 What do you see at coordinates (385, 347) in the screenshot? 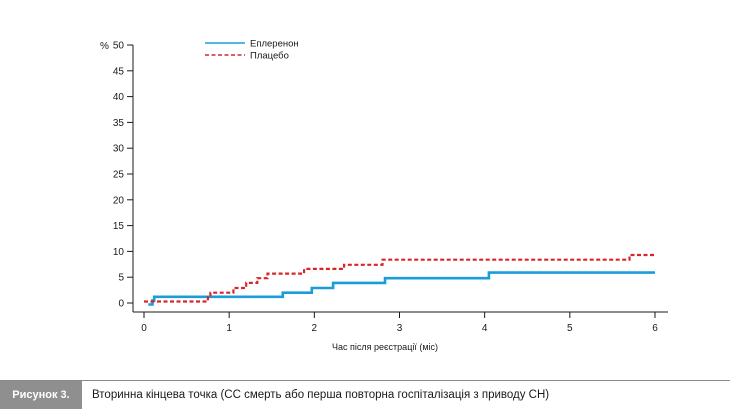
I see `x-axis-label: Час після реєстрації (міс)` at bounding box center [385, 347].